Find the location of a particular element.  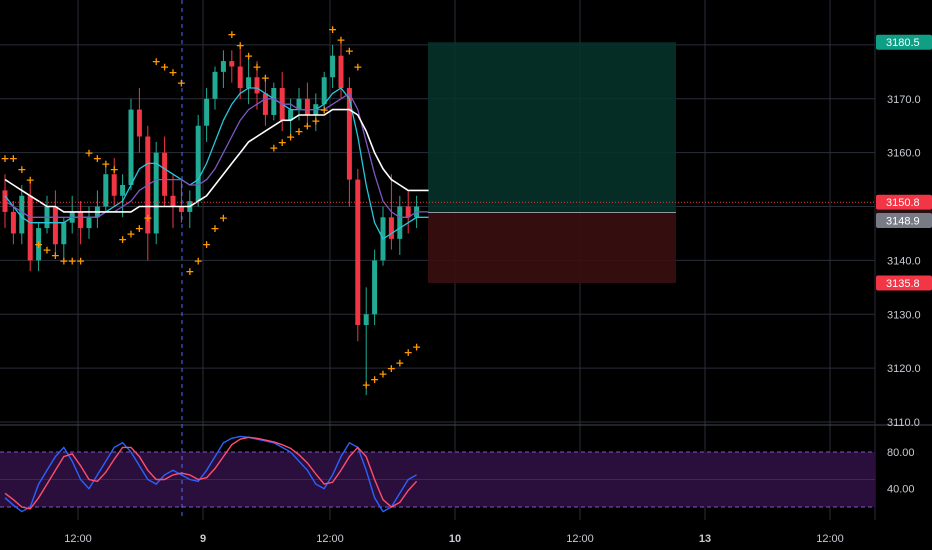

entry-price-tag-background is located at coordinates (904, 220).